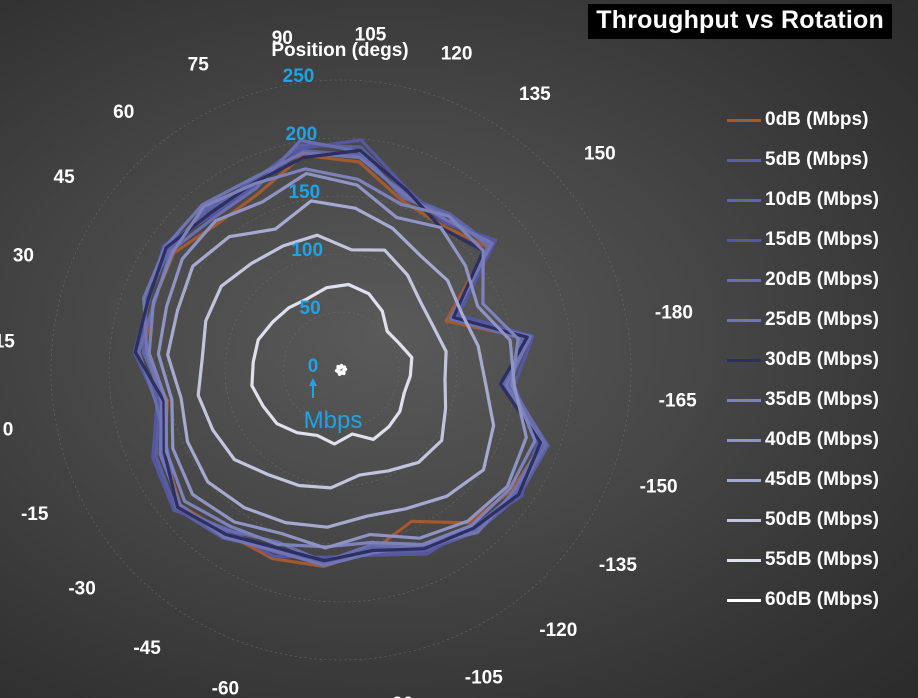 The image size is (918, 698). What do you see at coordinates (307, 250) in the screenshot?
I see `radial-tick-label: 100` at bounding box center [307, 250].